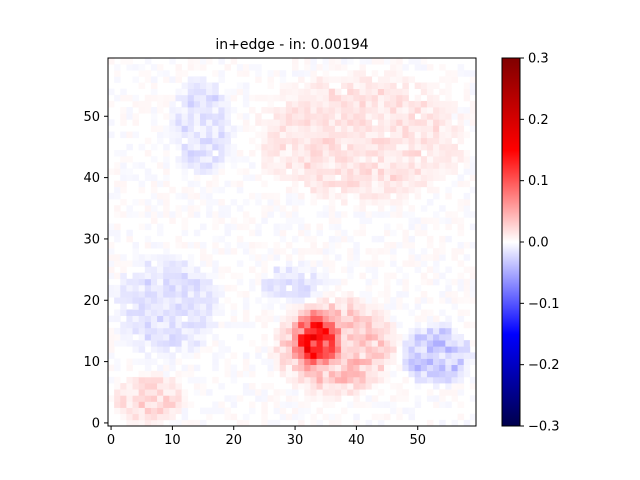 This screenshot has width=640, height=480. What do you see at coordinates (295, 440) in the screenshot?
I see `x-tick-label: 30` at bounding box center [295, 440].